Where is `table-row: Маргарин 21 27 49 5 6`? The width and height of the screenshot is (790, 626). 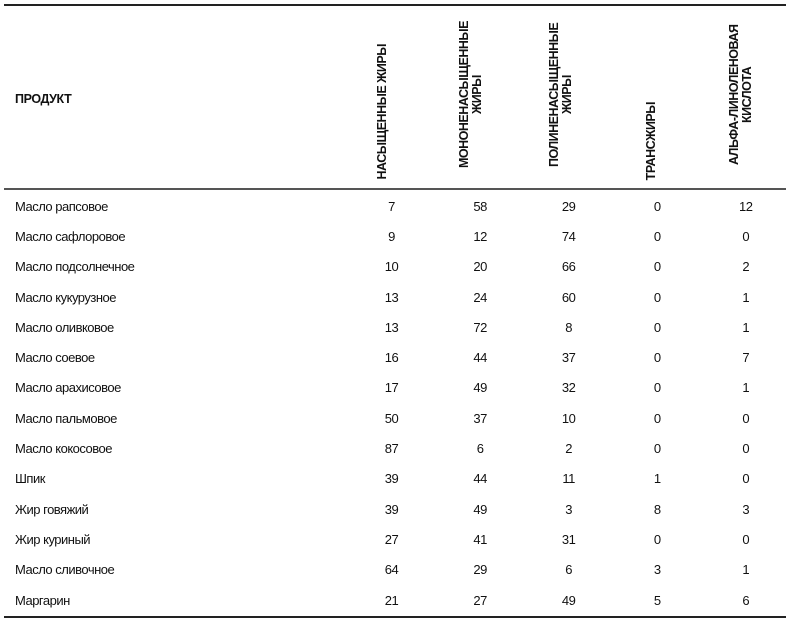 table-row: Маргарин 21 27 49 5 6 is located at coordinates (395, 600).